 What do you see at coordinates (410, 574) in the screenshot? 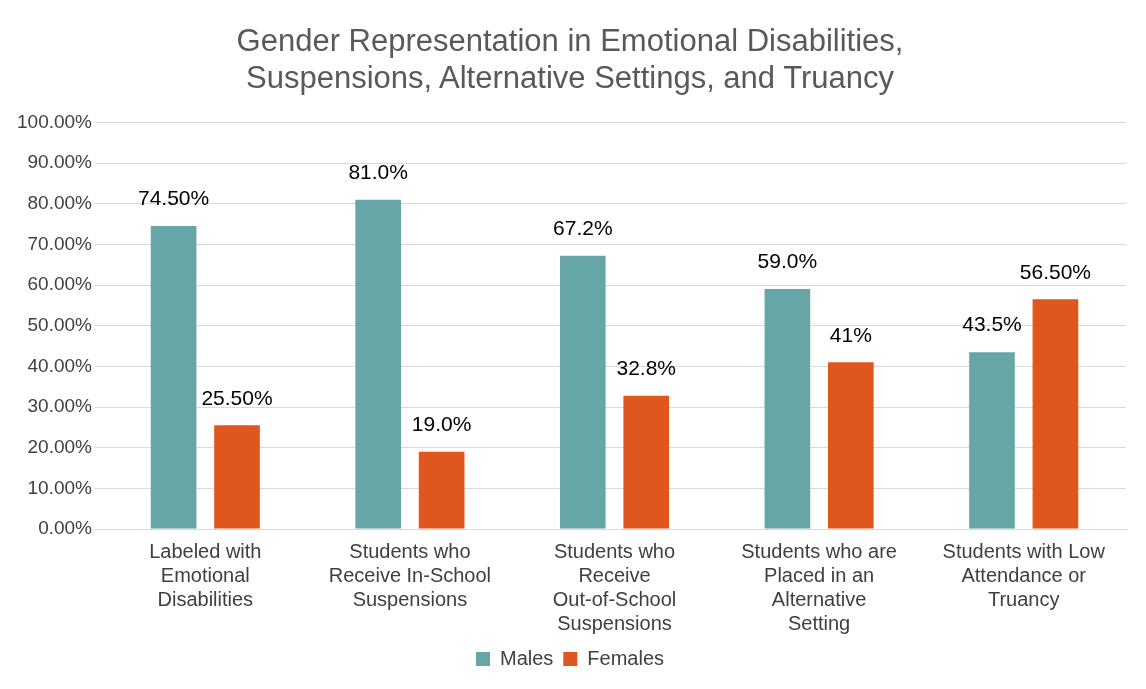
I see `x-tick-label: Students who Receive In-School Suspensions` at bounding box center [410, 574].